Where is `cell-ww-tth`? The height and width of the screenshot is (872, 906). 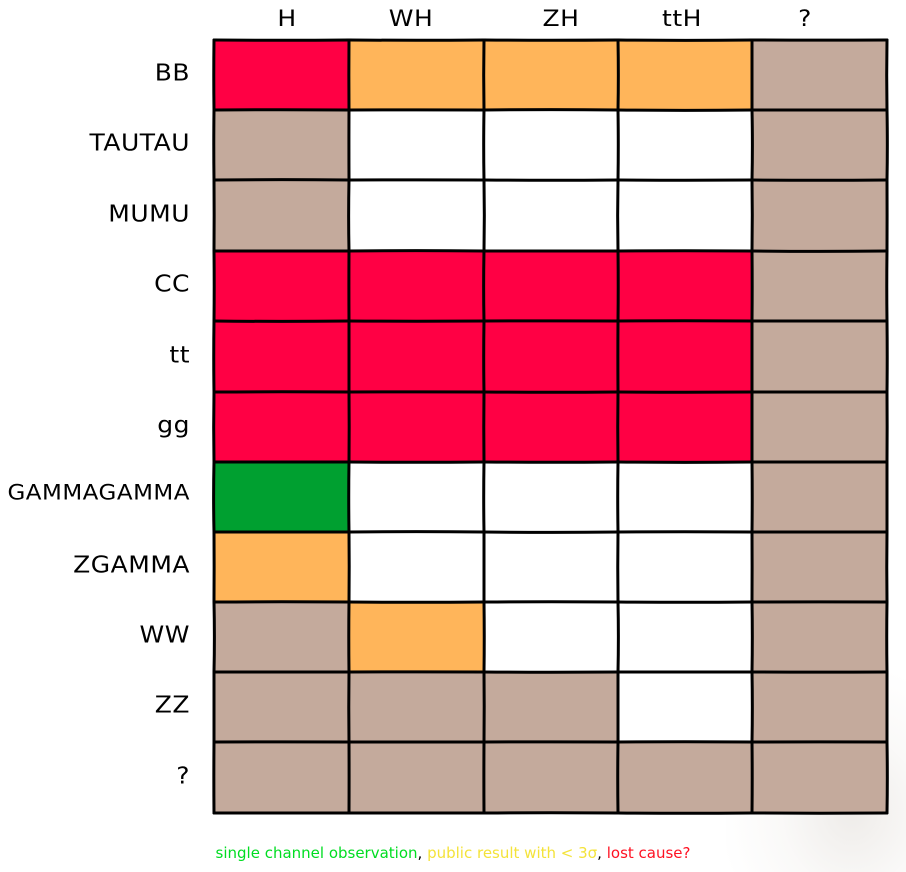 cell-ww-tth is located at coordinates (685, 637).